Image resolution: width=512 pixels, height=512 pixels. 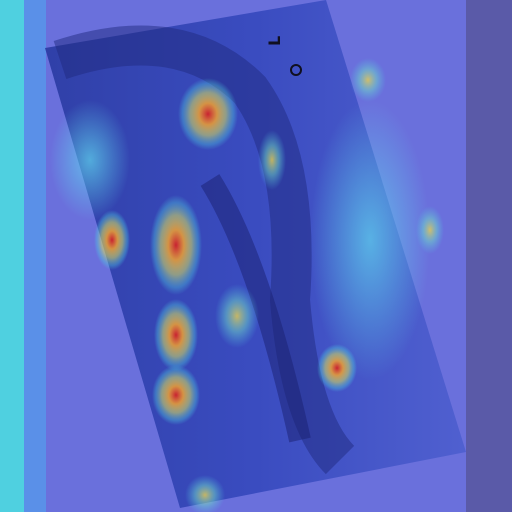 I want to click on left-strip-inner, so click(x=35, y=256).